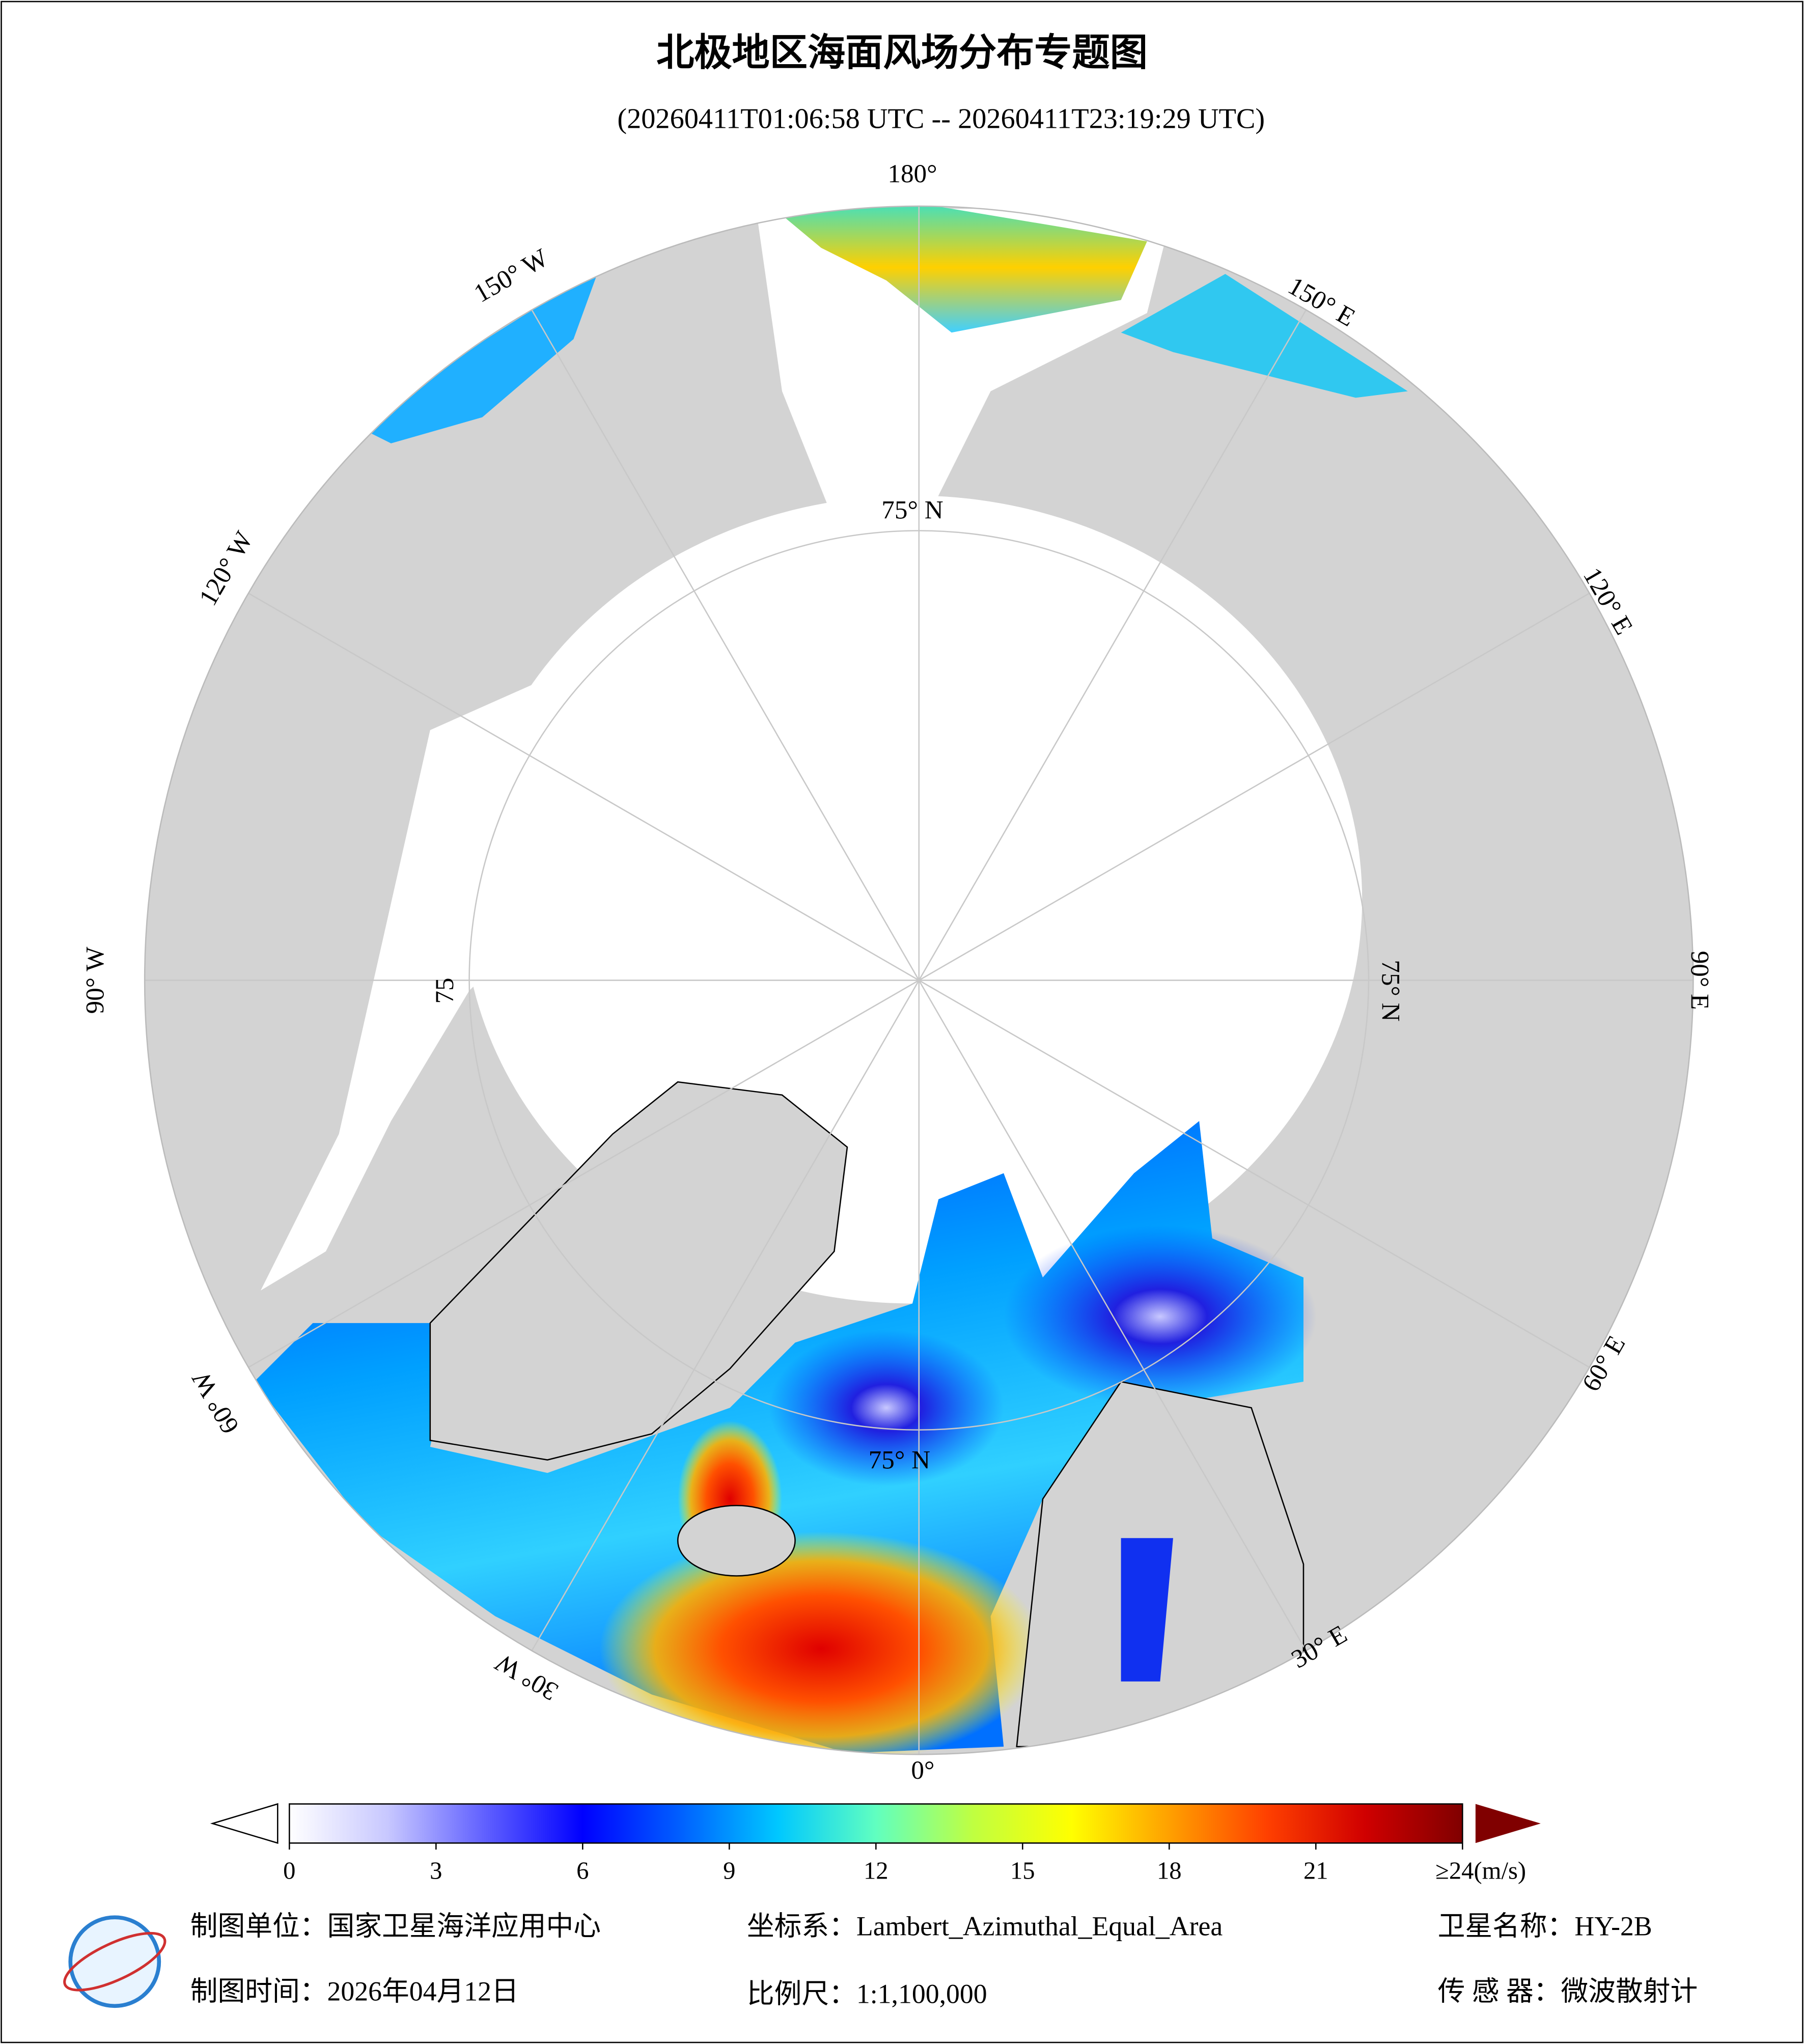 The width and height of the screenshot is (1804, 2044). I want to click on graticule-label: 90° W, so click(95, 980).